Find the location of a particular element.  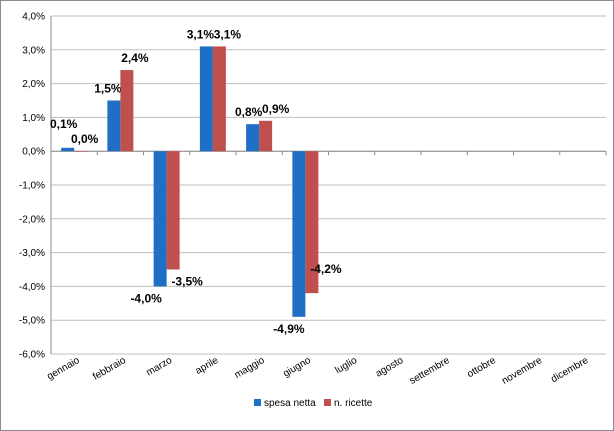

data-label: -3,5% is located at coordinates (187, 282).